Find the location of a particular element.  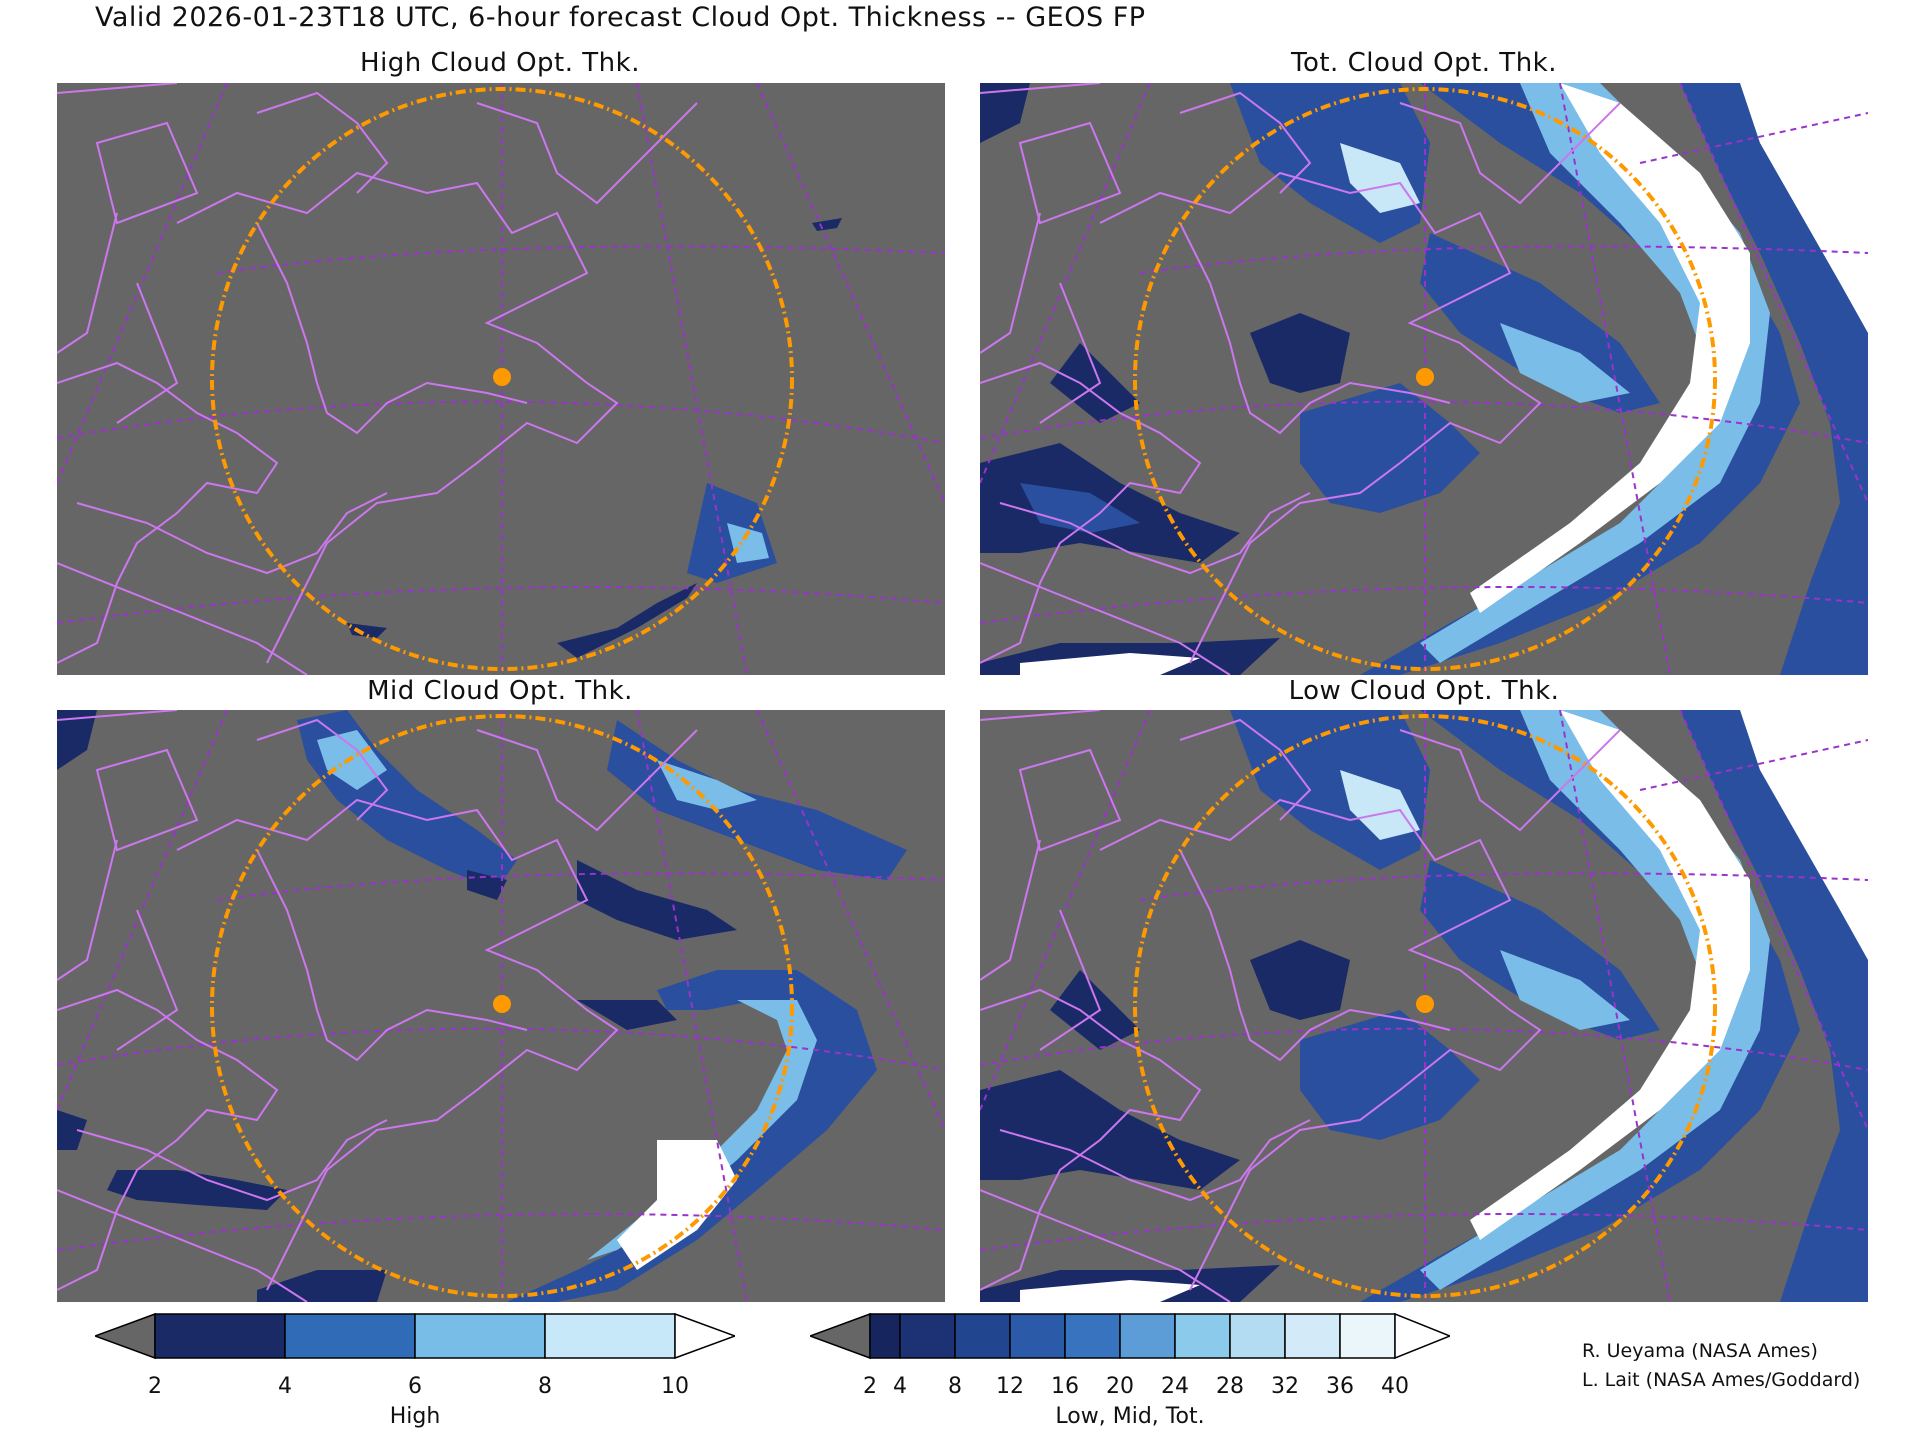

coastlines-mid is located at coordinates (377, 1006).